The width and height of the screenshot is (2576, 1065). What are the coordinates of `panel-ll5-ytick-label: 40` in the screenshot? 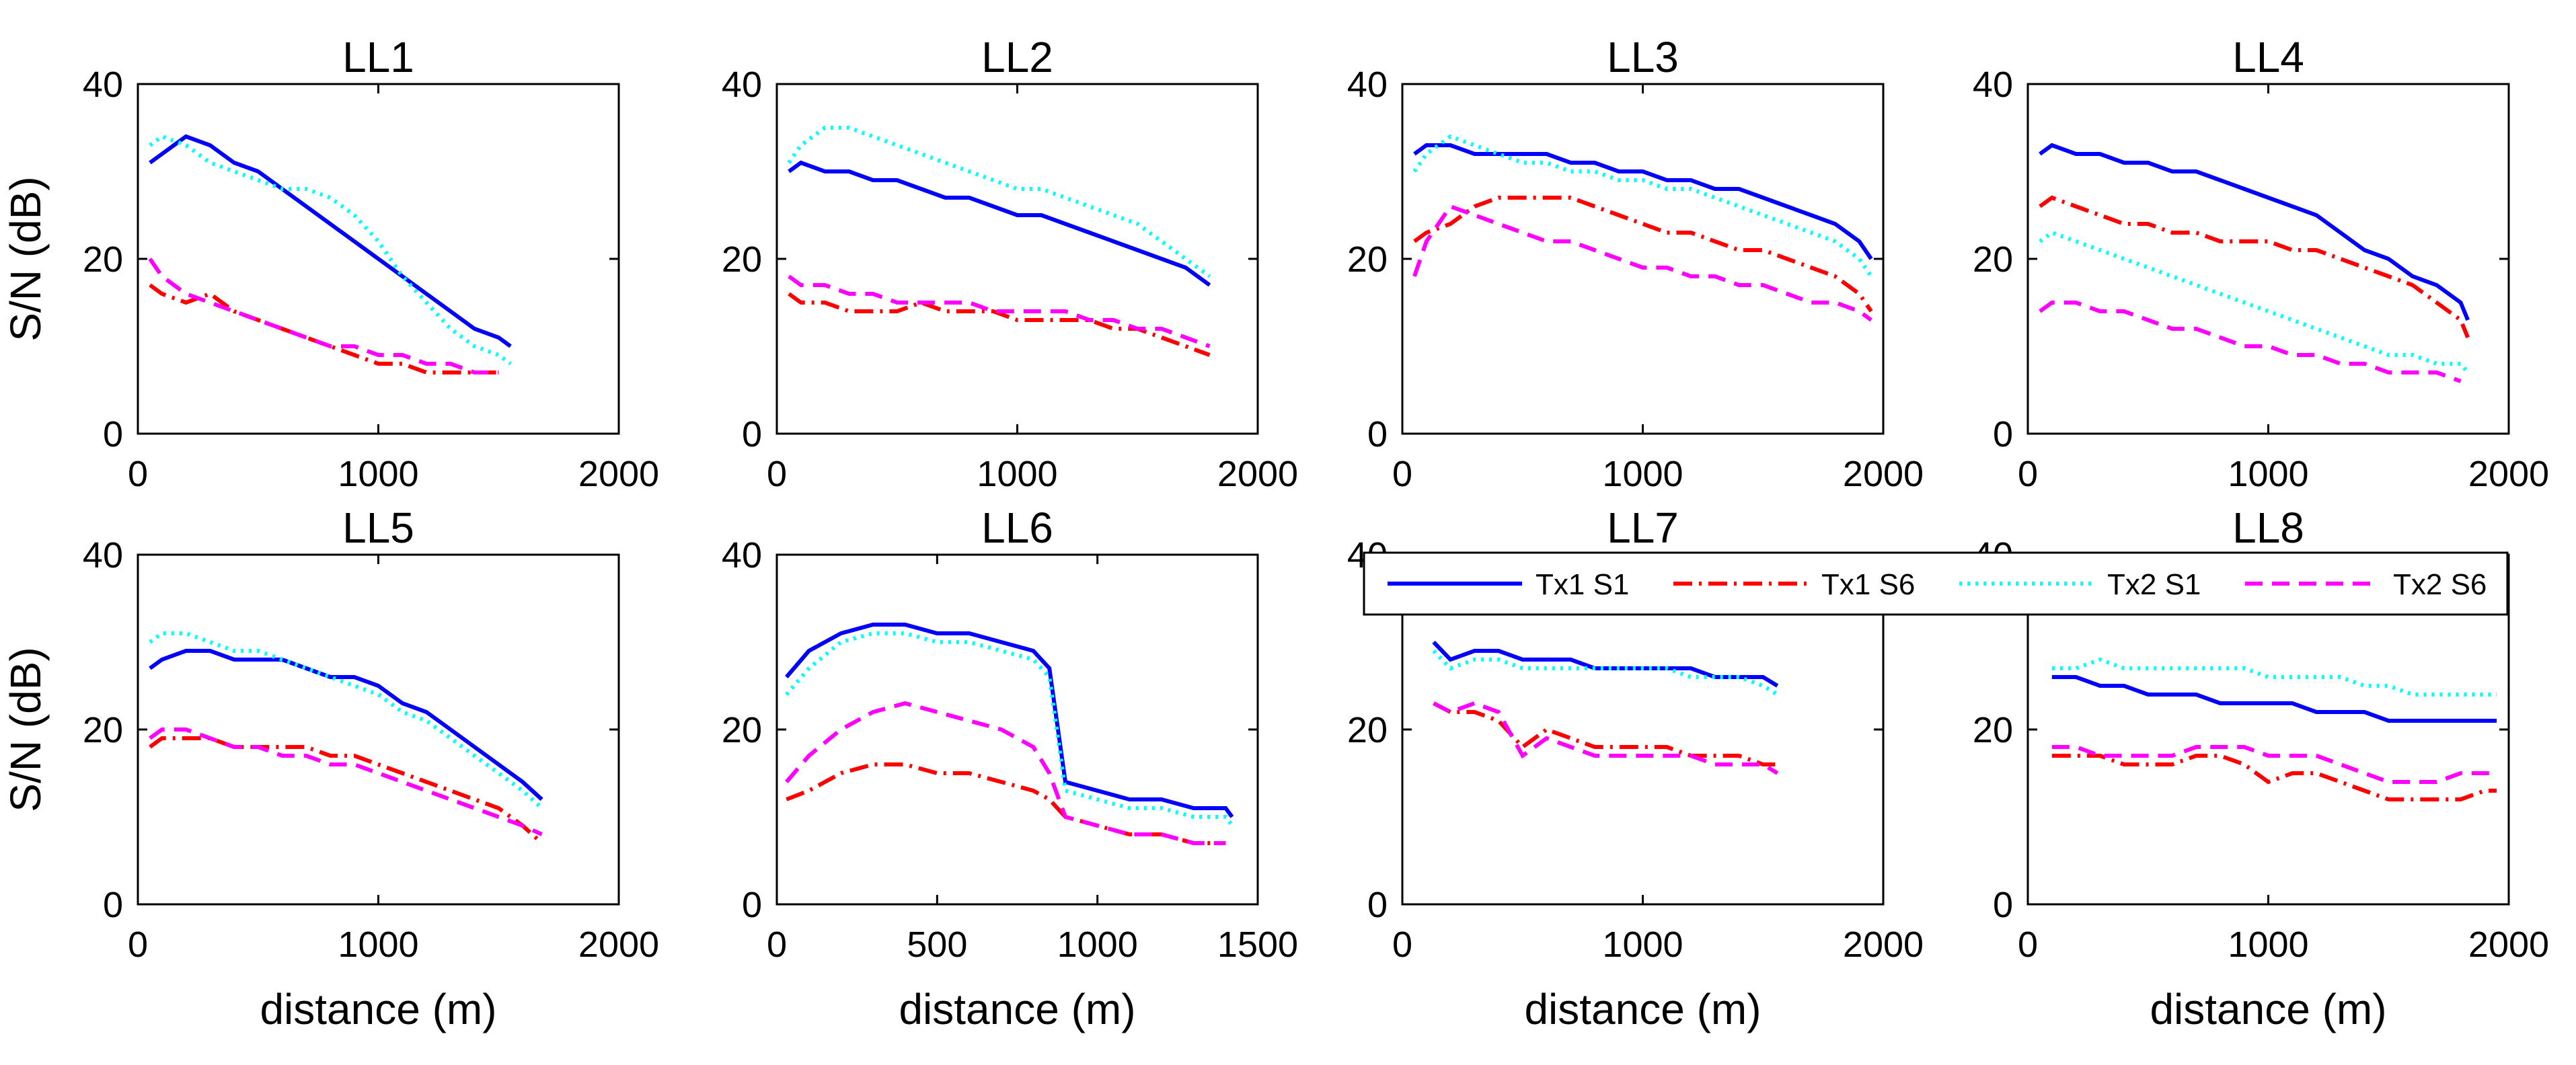 It's located at (103, 555).